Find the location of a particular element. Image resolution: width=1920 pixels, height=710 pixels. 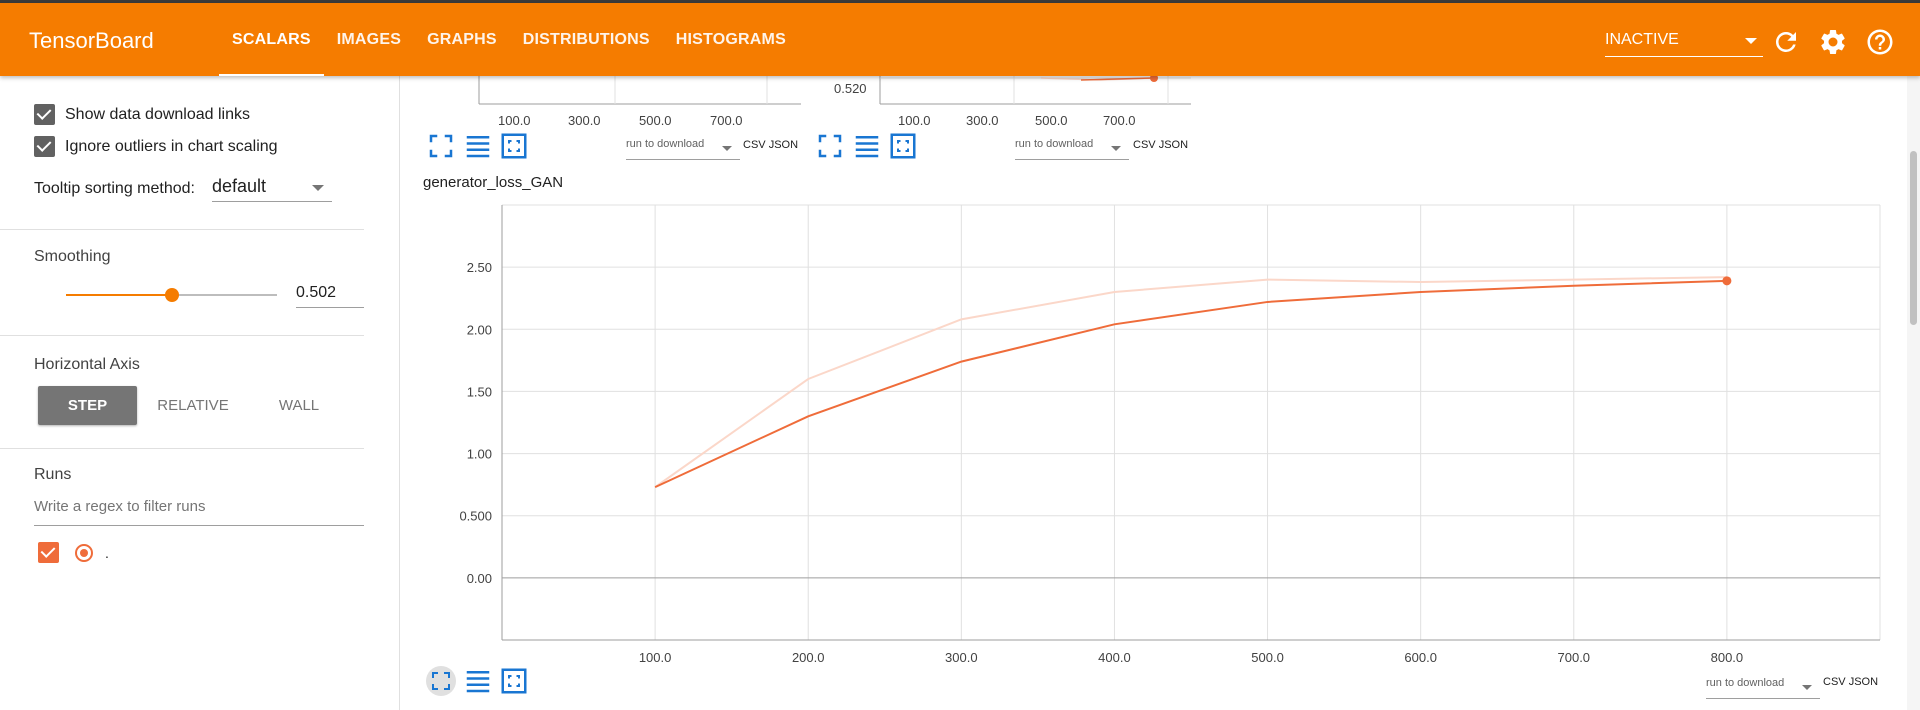

show-download-links-label: Show data download links is located at coordinates (158, 114).